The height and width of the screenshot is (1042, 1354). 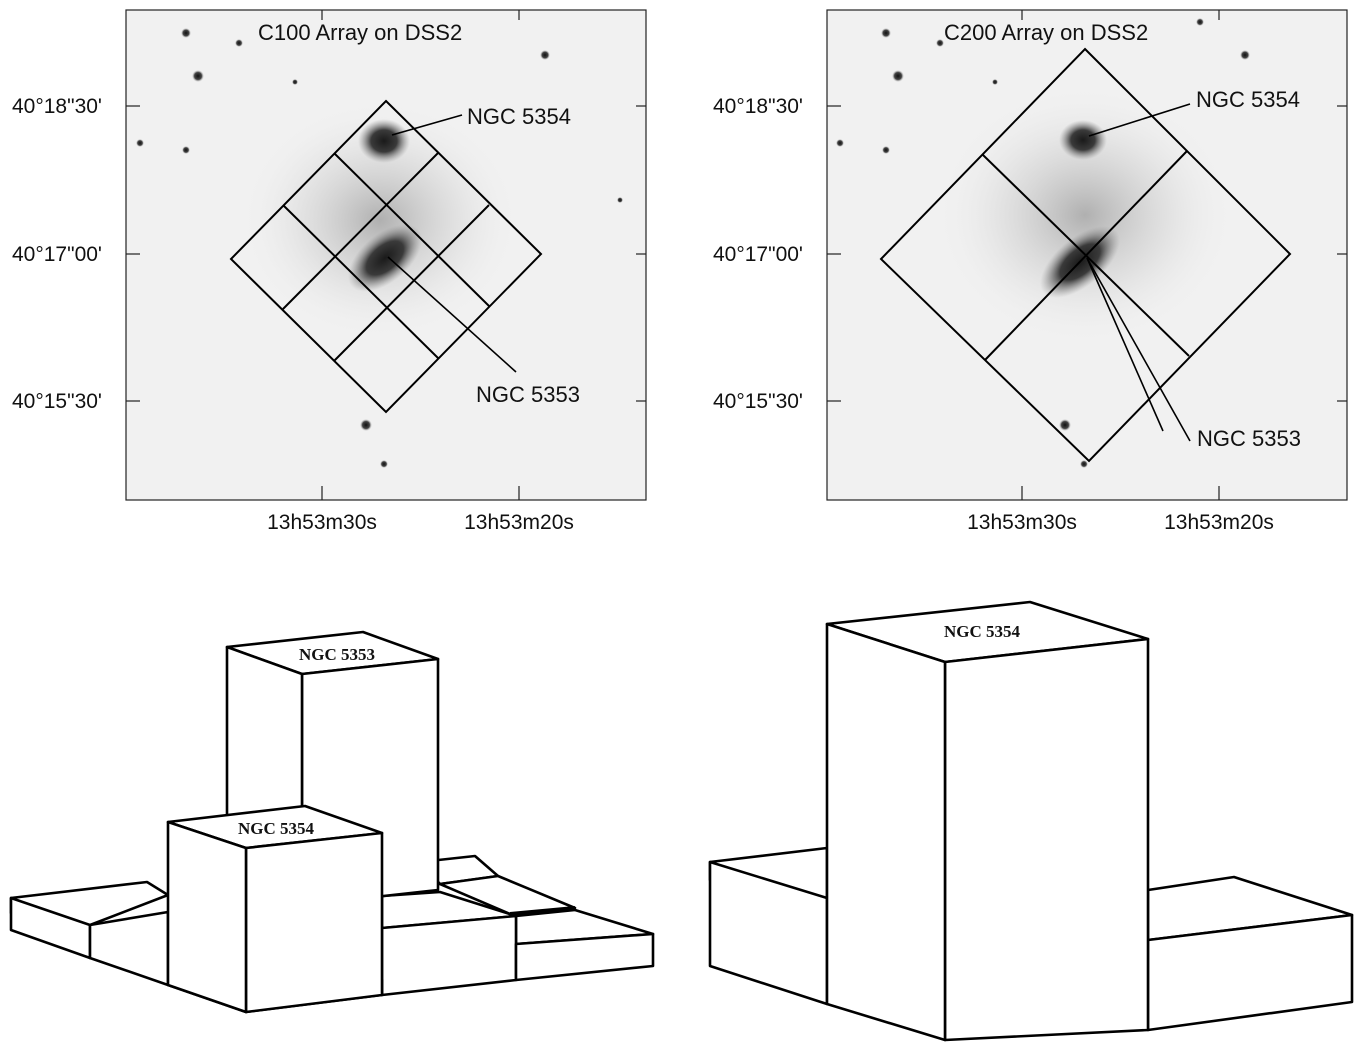 I want to click on c100-detector-grid, so click(x=386, y=256).